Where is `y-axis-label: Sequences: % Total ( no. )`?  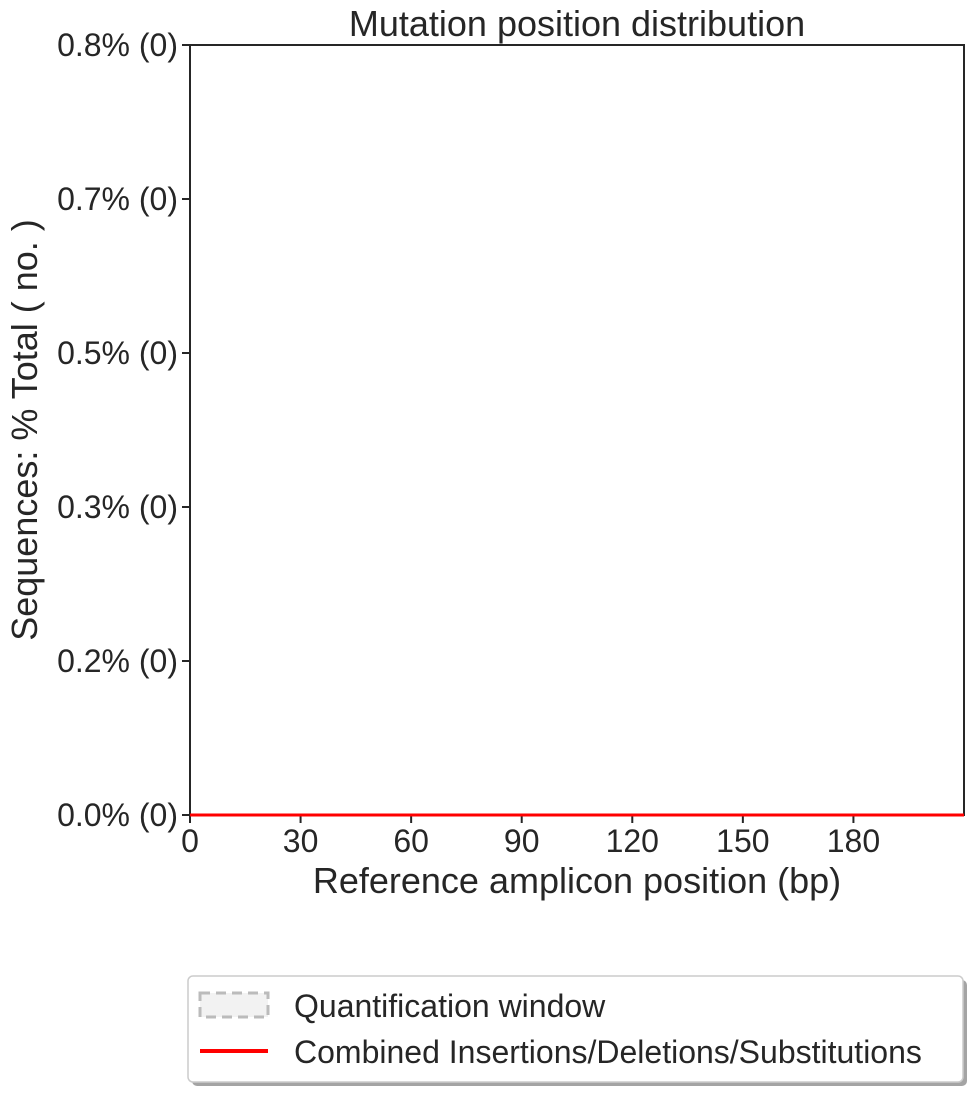 y-axis-label: Sequences: % Total ( no. ) is located at coordinates (24, 430).